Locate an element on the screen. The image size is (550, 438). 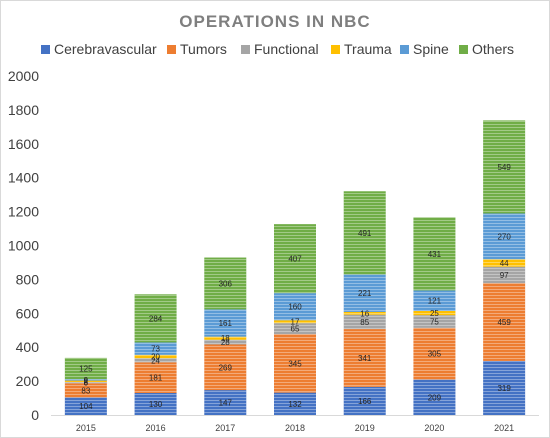
y-tick-label: 1600 is located at coordinates (23, 144).